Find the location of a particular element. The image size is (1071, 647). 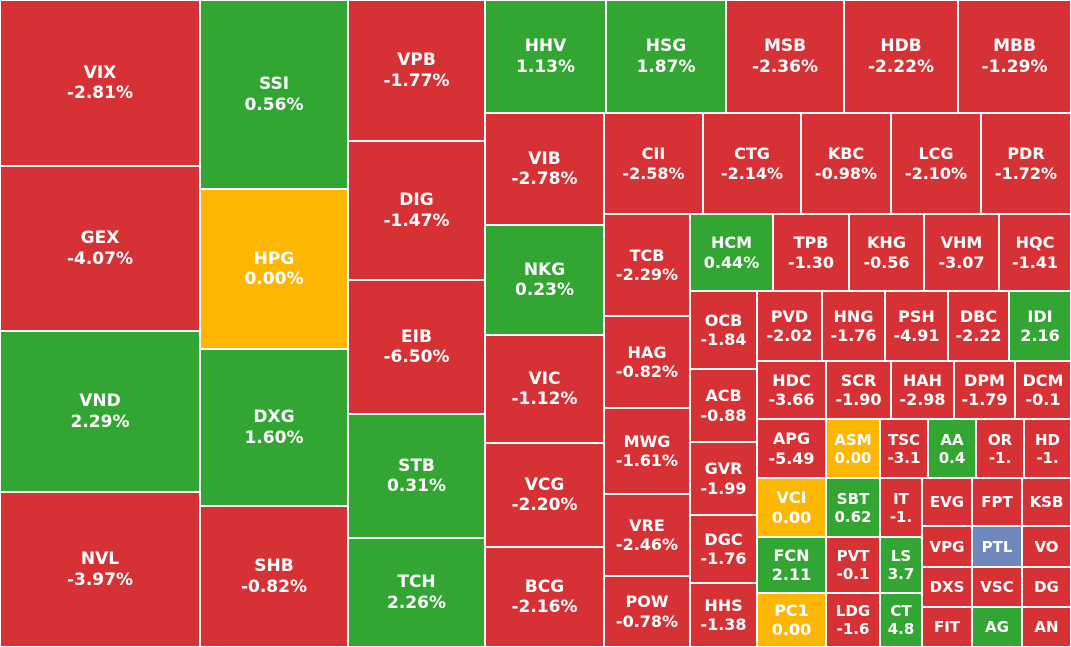

tile-vix: VIX -2.81% is located at coordinates (100, 83).